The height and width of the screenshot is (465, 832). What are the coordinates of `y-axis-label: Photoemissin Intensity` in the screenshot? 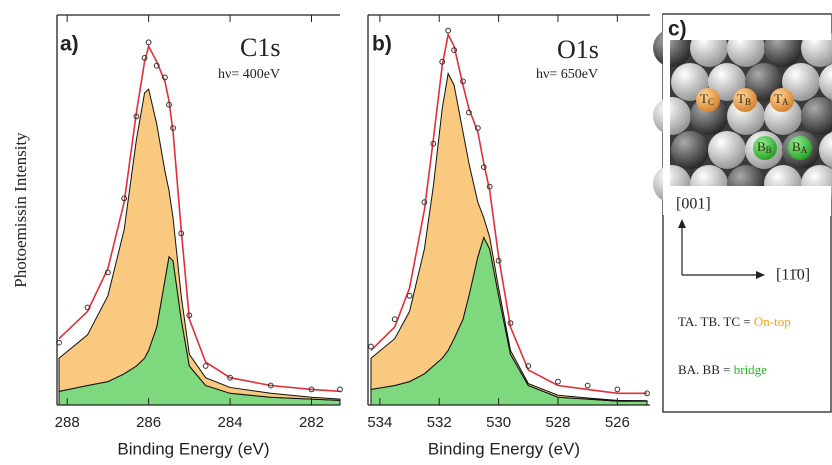 It's located at (20, 210).